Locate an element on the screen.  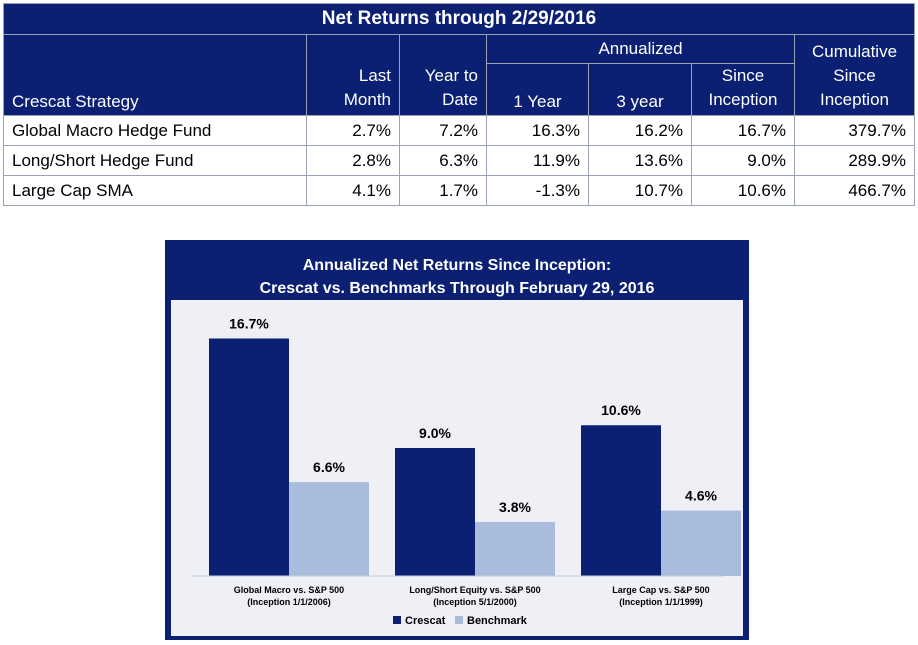
cell-one-year: -1.3% is located at coordinates (537, 190).